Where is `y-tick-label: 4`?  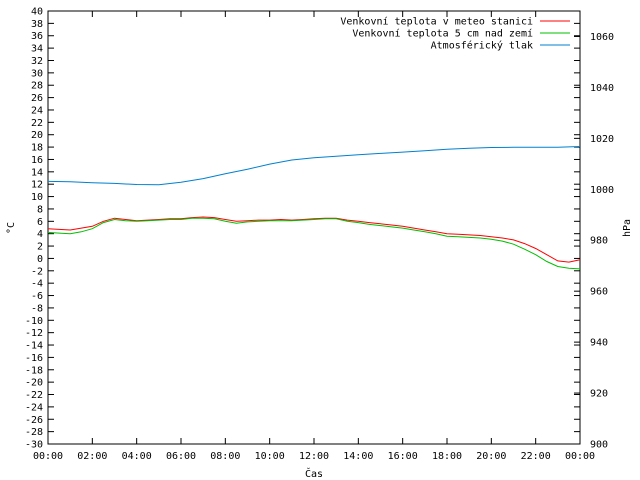
y-tick-label: 4 is located at coordinates (40, 234).